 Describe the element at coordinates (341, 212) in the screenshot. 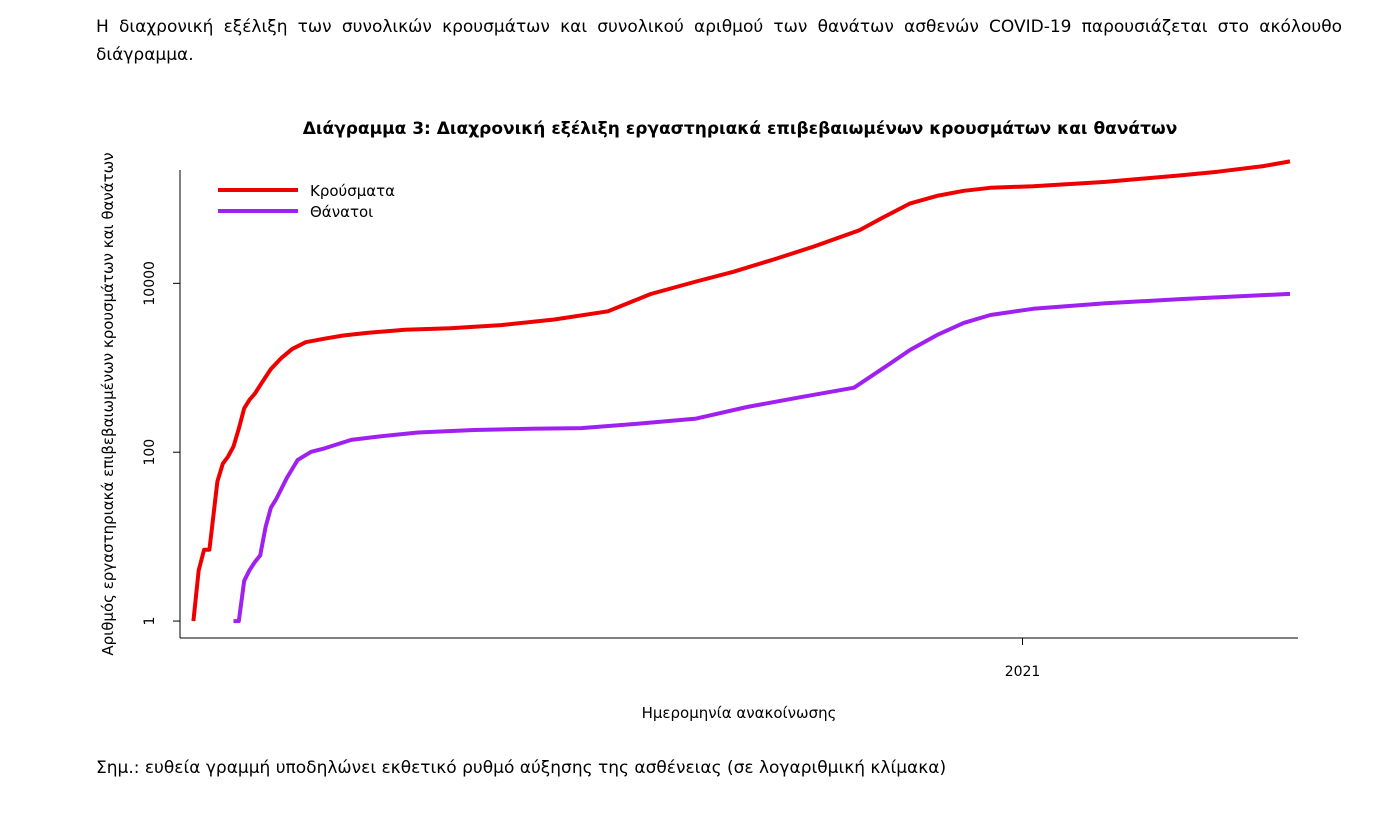

I see `legend-label-deaths: Θάνατοι` at that location.